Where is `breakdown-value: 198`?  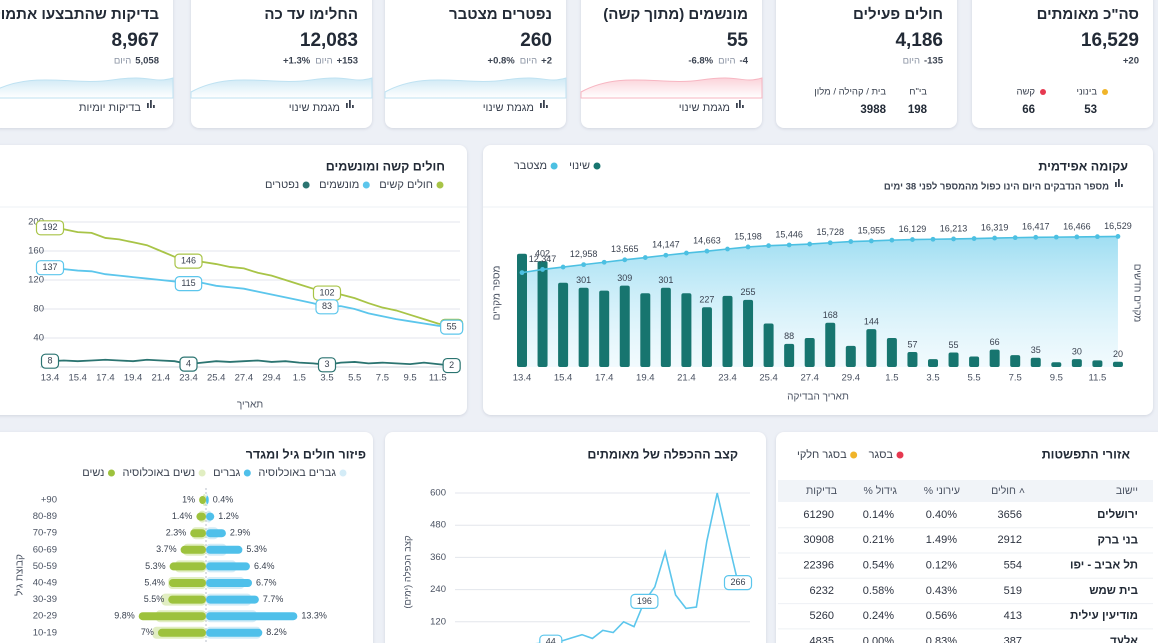
breakdown-value: 198 is located at coordinates (918, 110).